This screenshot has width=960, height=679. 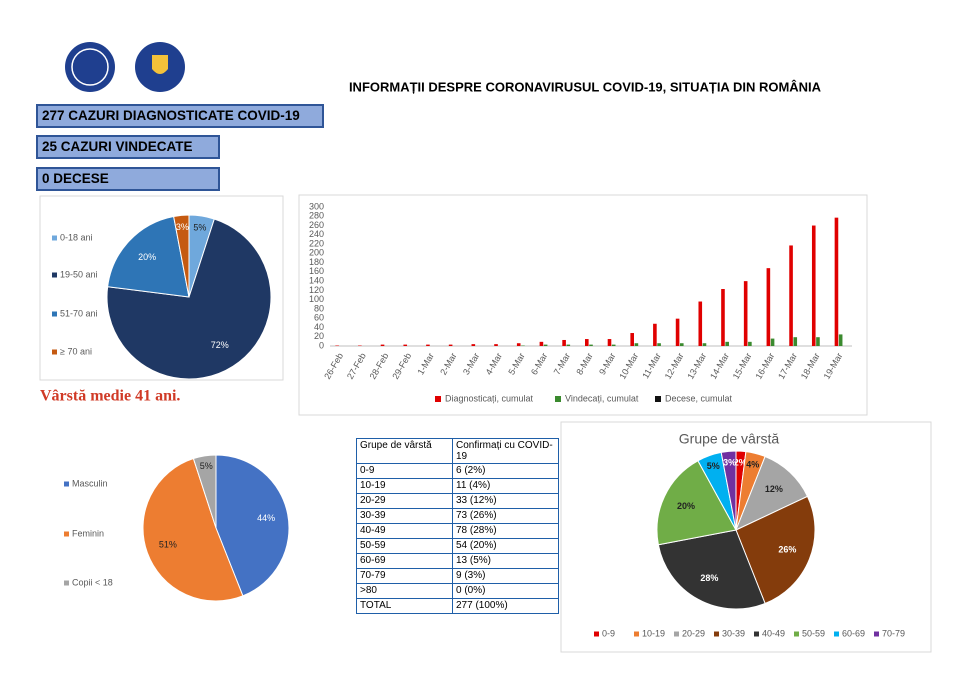 What do you see at coordinates (356, 366) in the screenshot?
I see `x-tick-label: 27-Feb` at bounding box center [356, 366].